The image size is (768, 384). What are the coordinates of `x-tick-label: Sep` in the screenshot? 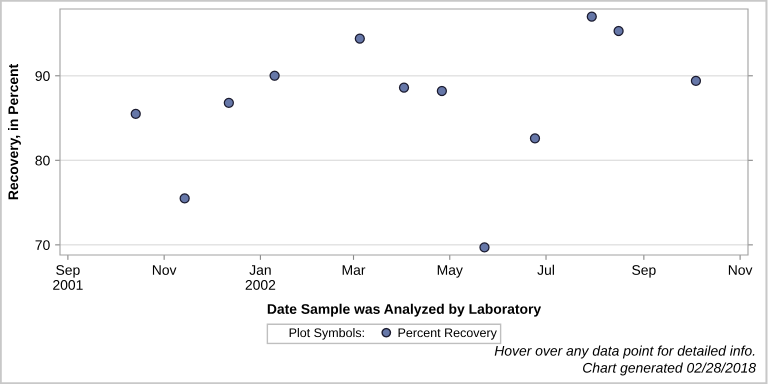 It's located at (644, 271).